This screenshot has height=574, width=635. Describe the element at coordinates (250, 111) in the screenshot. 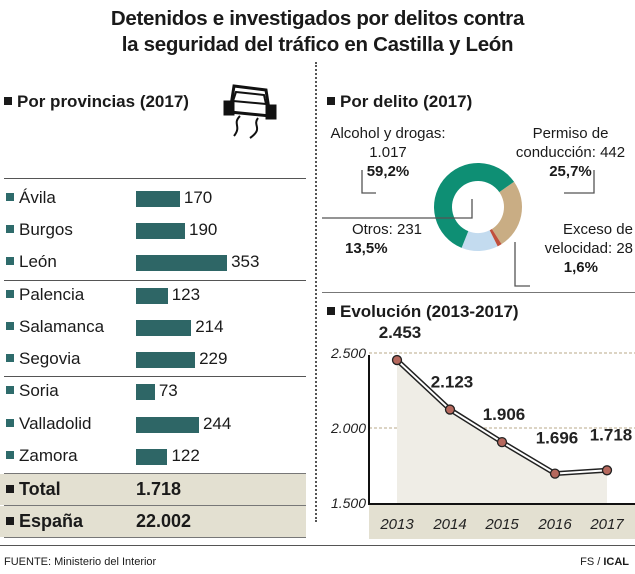

I see `skidding-car-icon` at that location.